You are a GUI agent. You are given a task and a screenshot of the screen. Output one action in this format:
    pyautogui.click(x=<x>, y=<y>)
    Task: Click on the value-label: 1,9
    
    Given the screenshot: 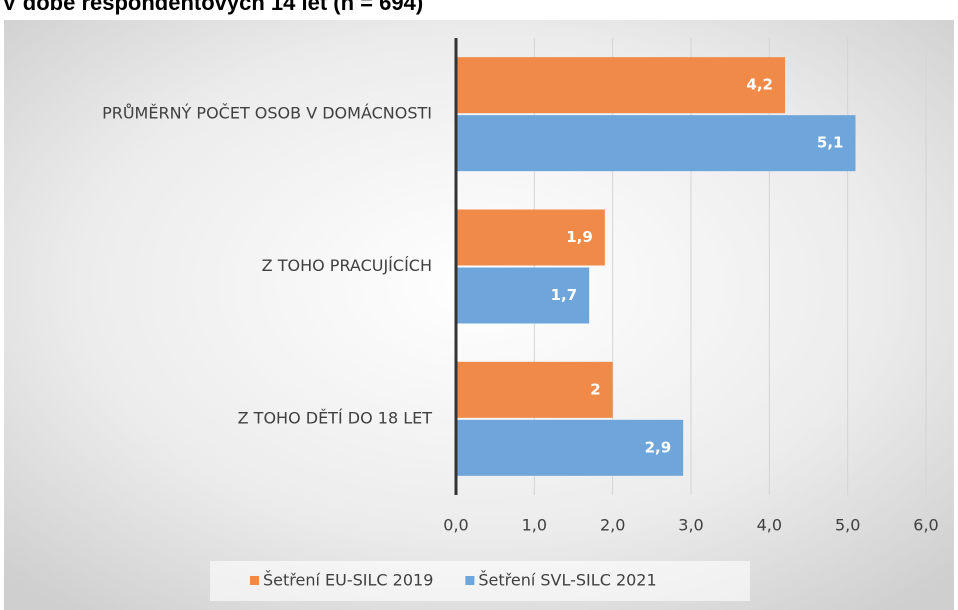 What is the action you would take?
    pyautogui.click(x=579, y=237)
    